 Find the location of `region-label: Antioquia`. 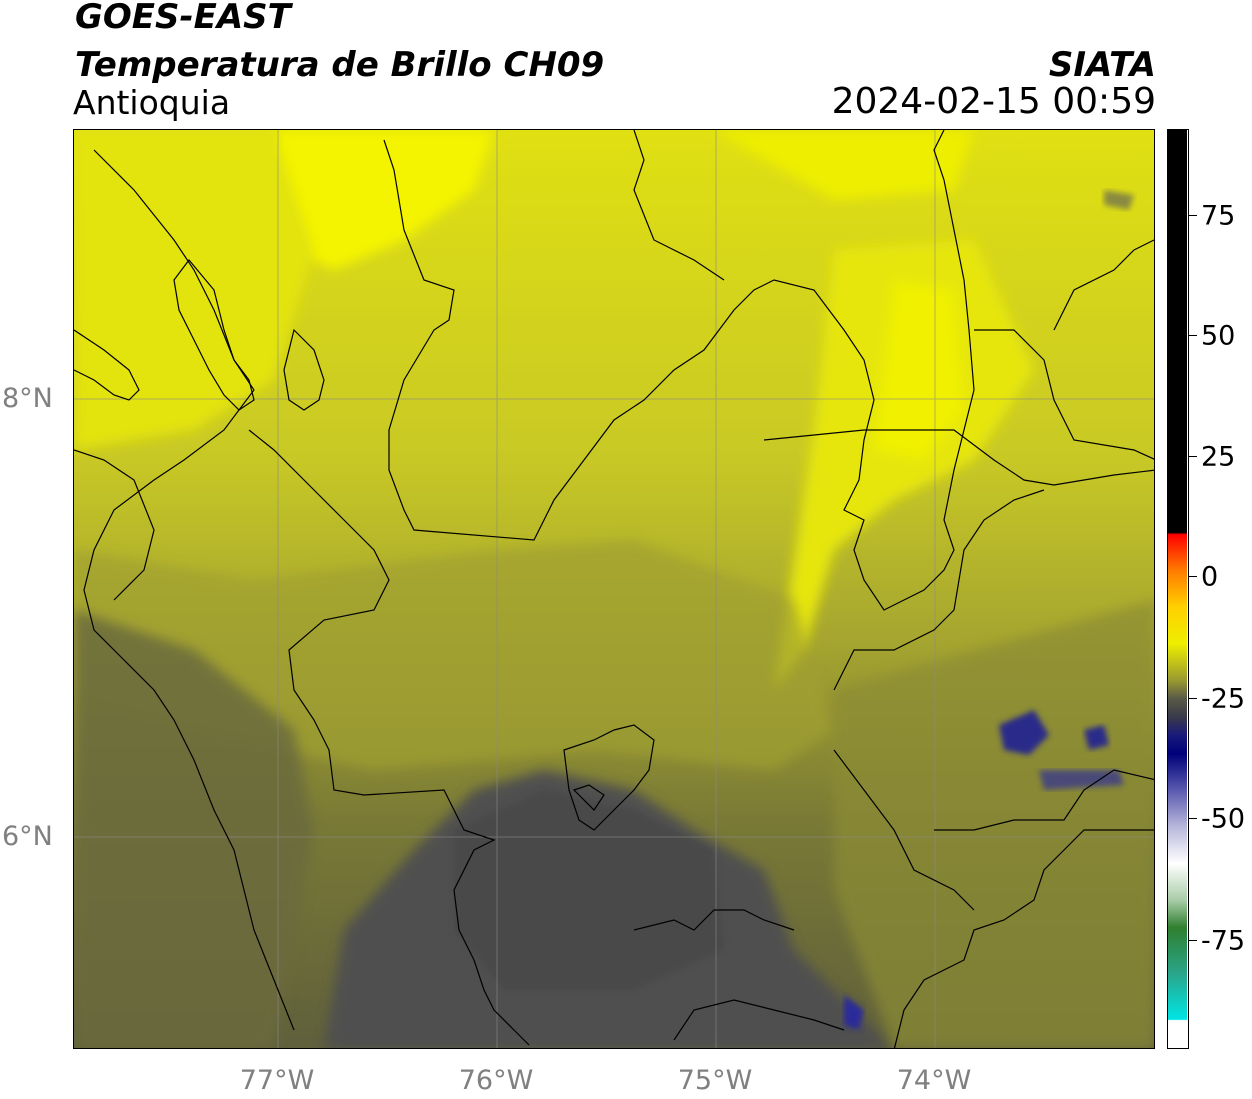

region-label: Antioquia is located at coordinates (152, 102).